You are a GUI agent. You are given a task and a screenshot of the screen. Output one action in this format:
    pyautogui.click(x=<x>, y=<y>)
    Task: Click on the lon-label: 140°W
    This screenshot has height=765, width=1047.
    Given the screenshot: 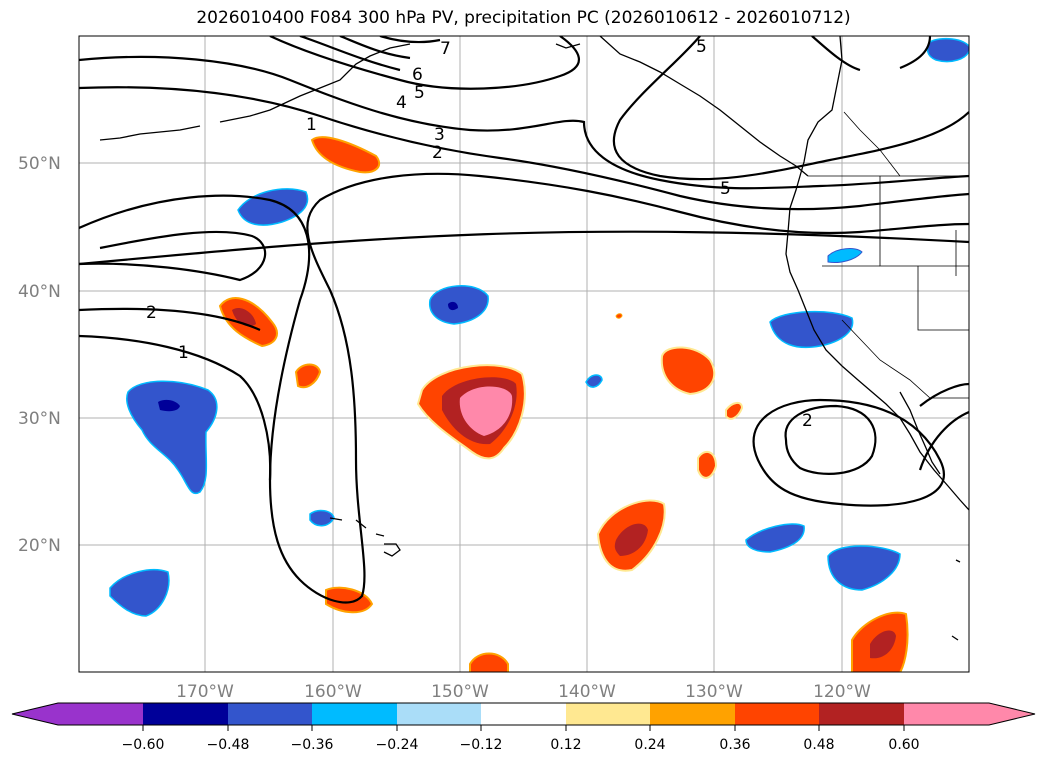 What is the action you would take?
    pyautogui.click(x=587, y=692)
    